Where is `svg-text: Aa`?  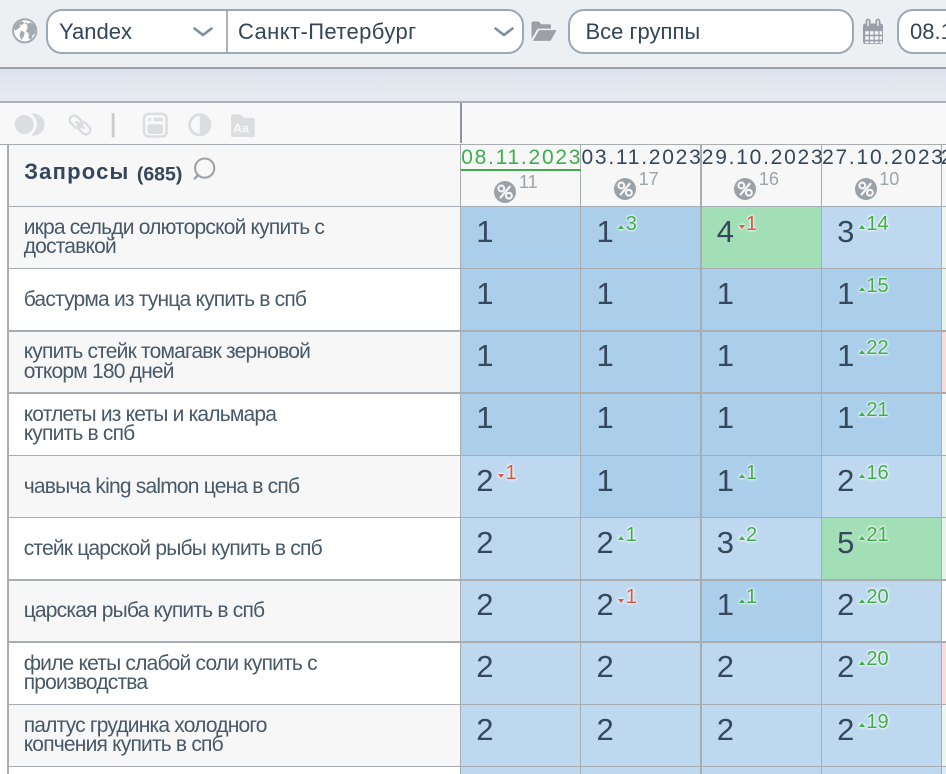 svg-text: Aa is located at coordinates (241, 128).